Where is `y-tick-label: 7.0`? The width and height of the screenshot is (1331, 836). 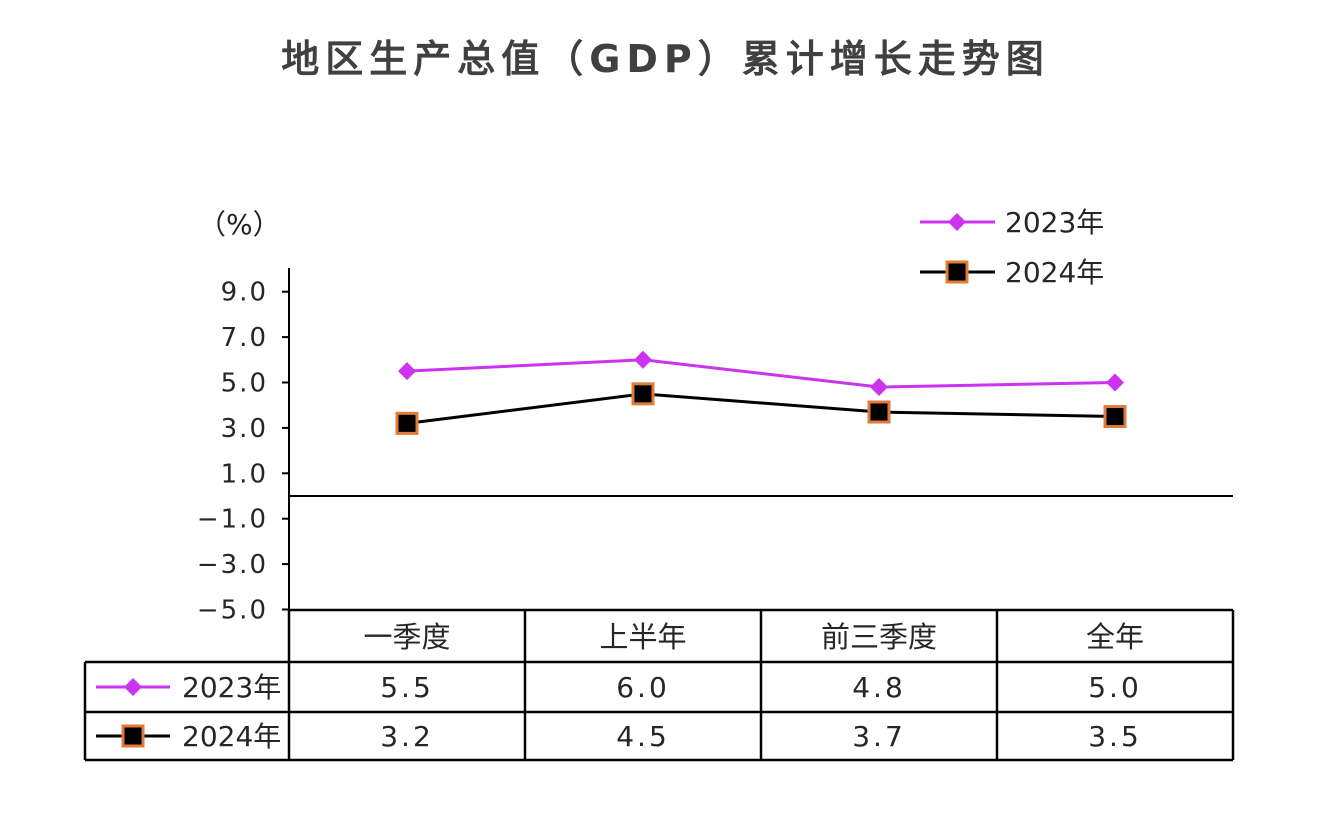
y-tick-label: 7.0 is located at coordinates (244, 338).